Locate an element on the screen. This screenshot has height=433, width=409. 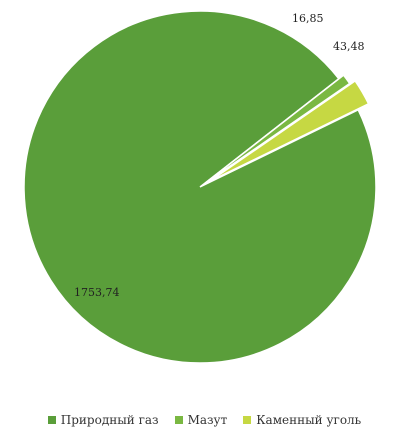
data-label: 16,85 is located at coordinates (308, 18).